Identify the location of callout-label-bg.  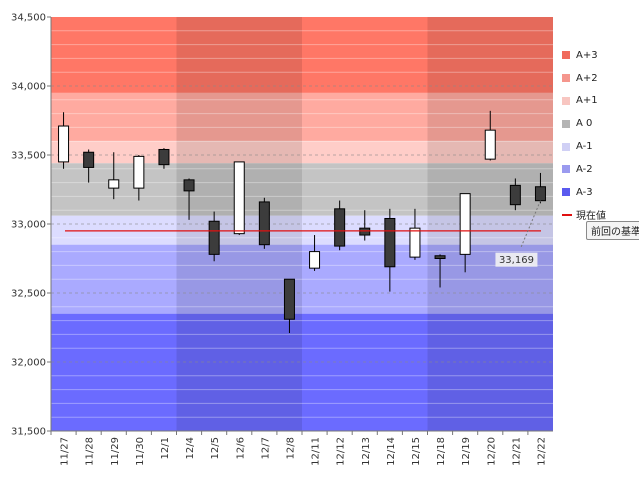
(516, 259).